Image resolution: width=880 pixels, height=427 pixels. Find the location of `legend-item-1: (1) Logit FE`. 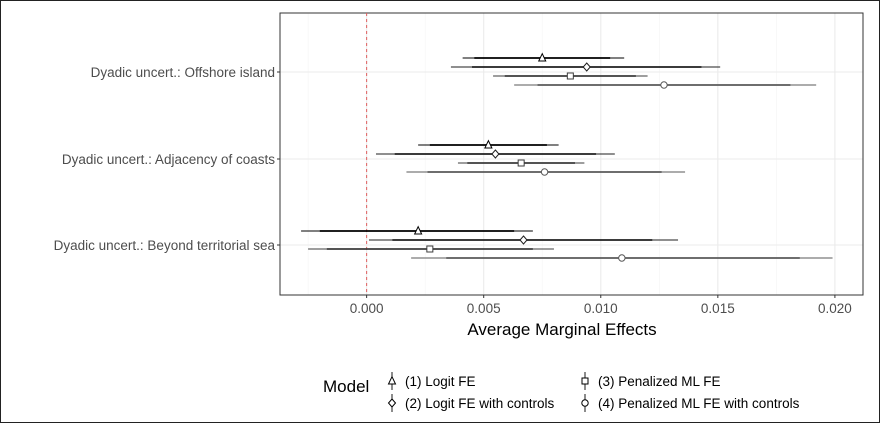

legend-item-1: (1) Logit FE is located at coordinates (431, 381).